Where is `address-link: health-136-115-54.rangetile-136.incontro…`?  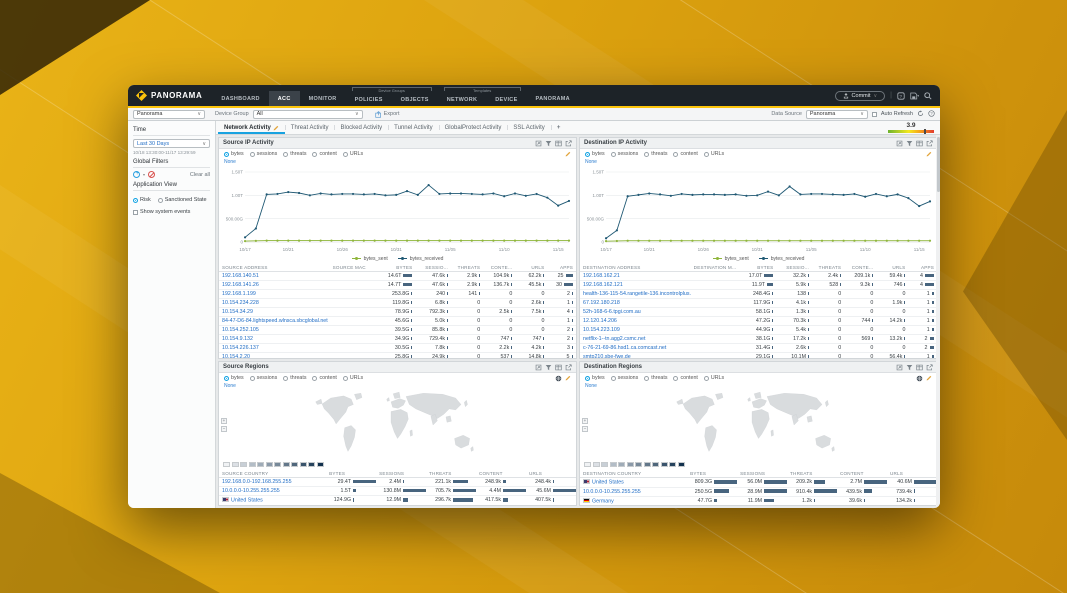 address-link: health-136-115-54.rangetile-136.incontro… is located at coordinates (635, 294).